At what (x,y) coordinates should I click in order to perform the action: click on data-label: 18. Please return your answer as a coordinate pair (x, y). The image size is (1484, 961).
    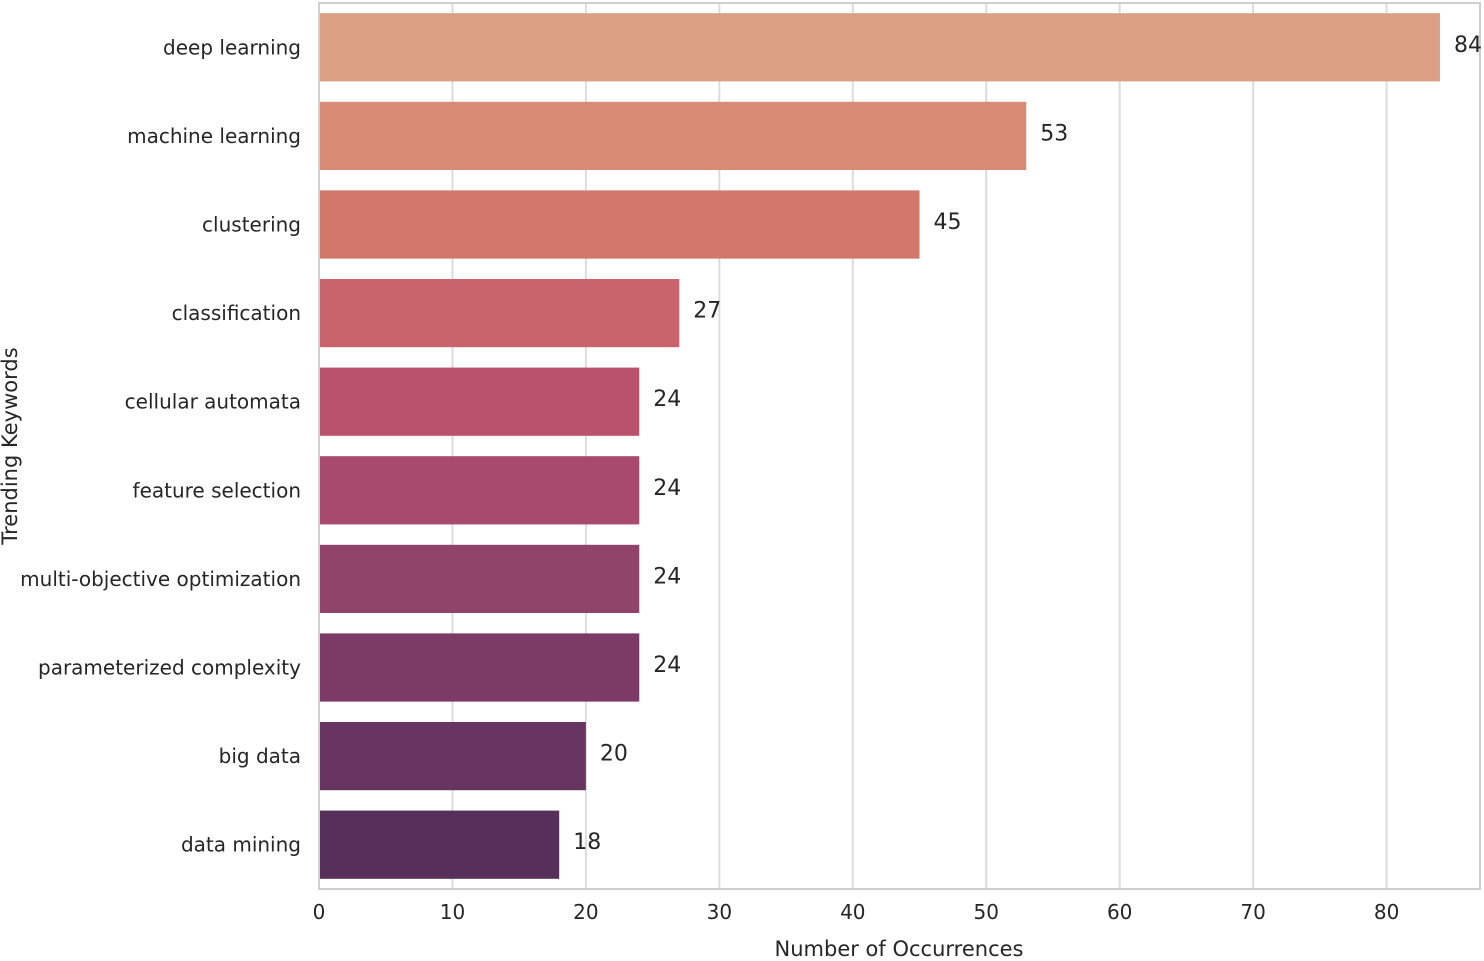
    Looking at the image, I should click on (587, 842).